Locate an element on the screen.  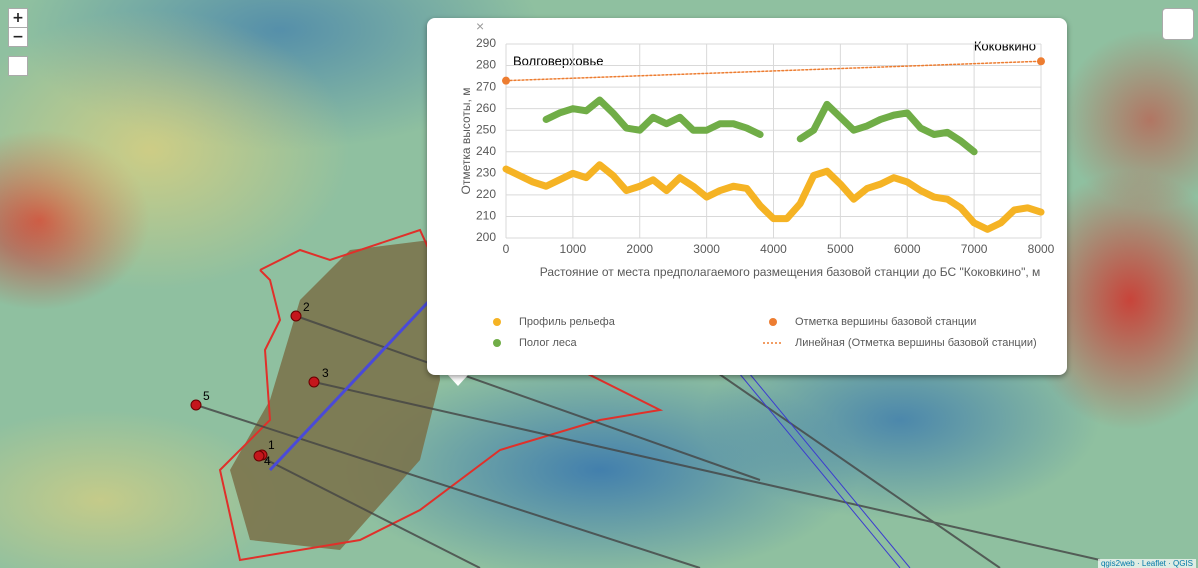
x-tick-label: 0 is located at coordinates (506, 249).